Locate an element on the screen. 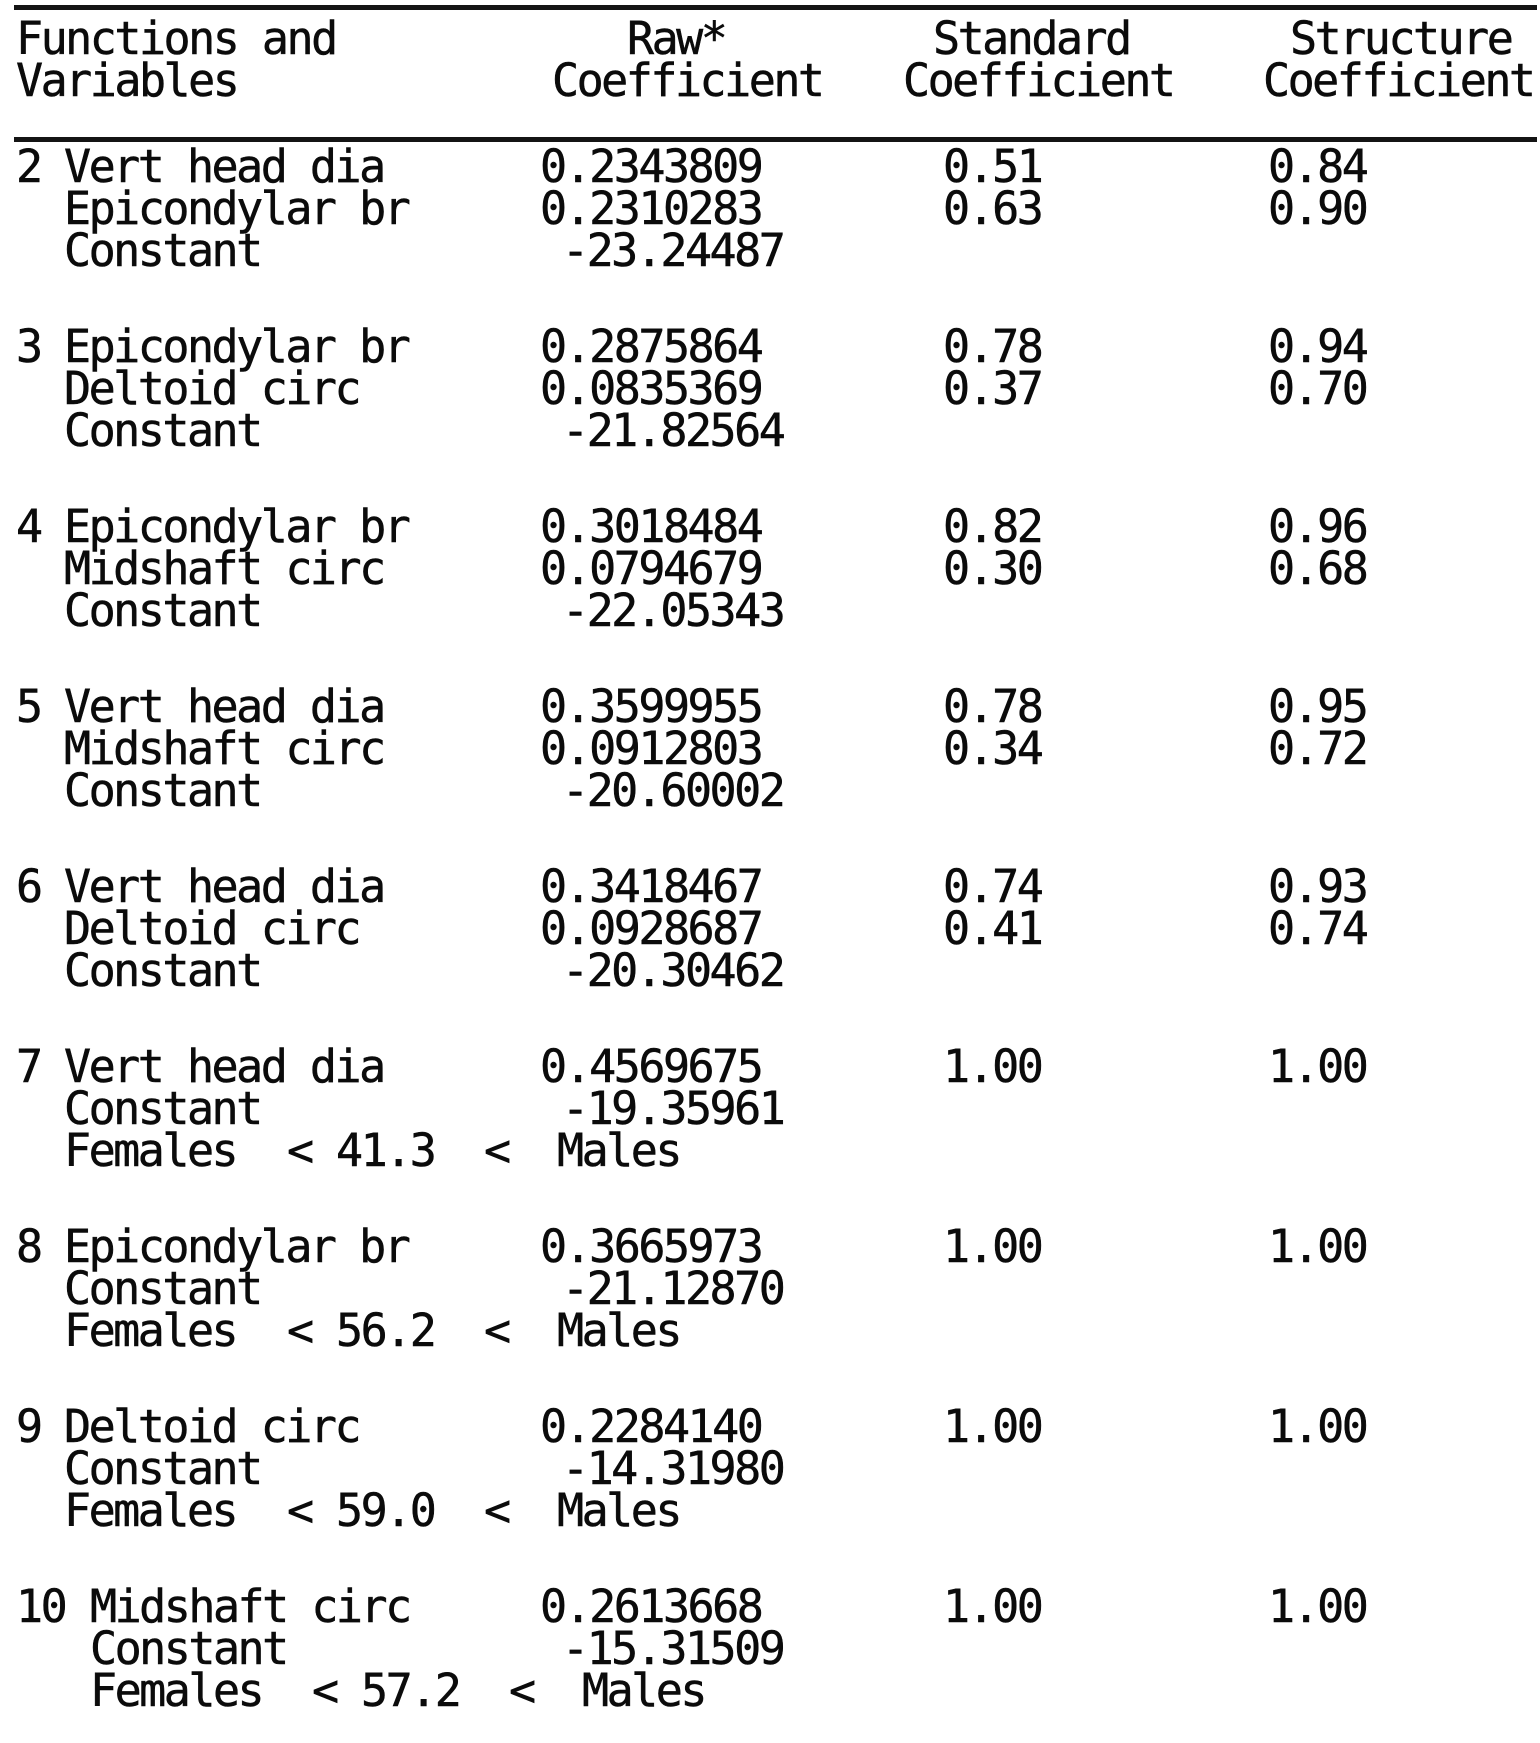  header-raw-line1: Raw* is located at coordinates (677, 38).